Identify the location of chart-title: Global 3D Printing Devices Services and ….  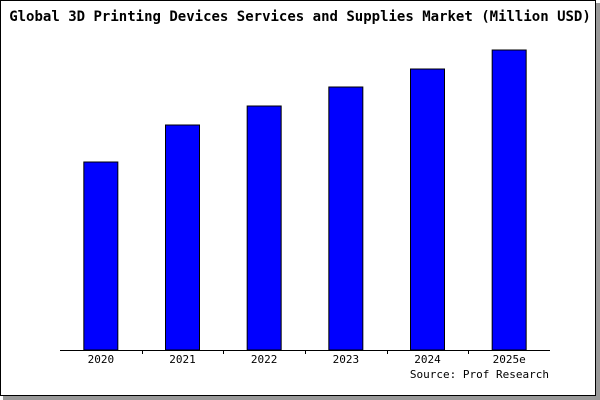
(300, 17).